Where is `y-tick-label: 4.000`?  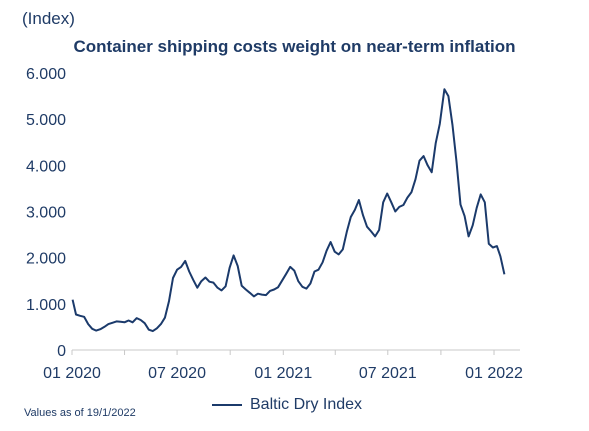 y-tick-label: 4.000 is located at coordinates (46, 166).